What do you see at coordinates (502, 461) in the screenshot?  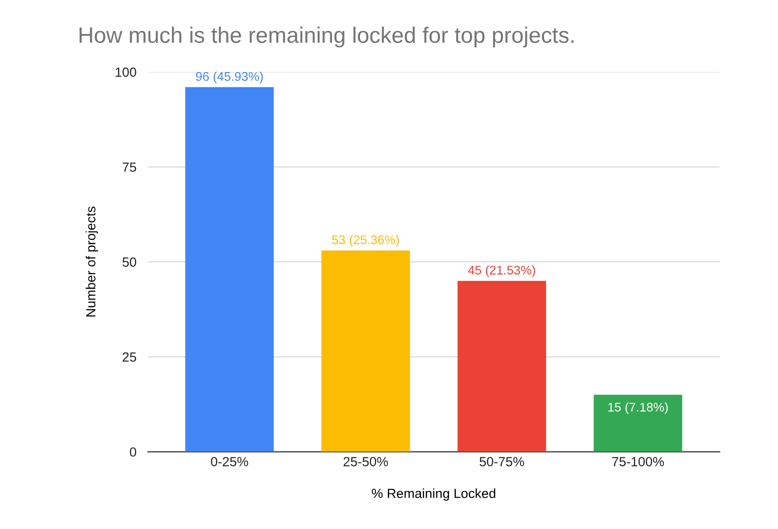 I see `x-tick-label: 50-75%` at bounding box center [502, 461].